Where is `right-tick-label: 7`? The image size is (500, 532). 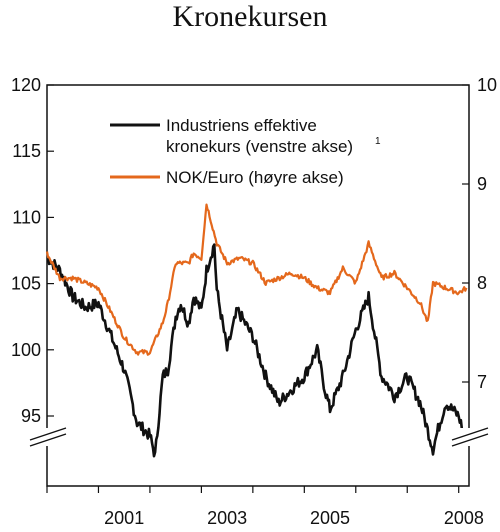
right-tick-label: 7 is located at coordinates (482, 382).